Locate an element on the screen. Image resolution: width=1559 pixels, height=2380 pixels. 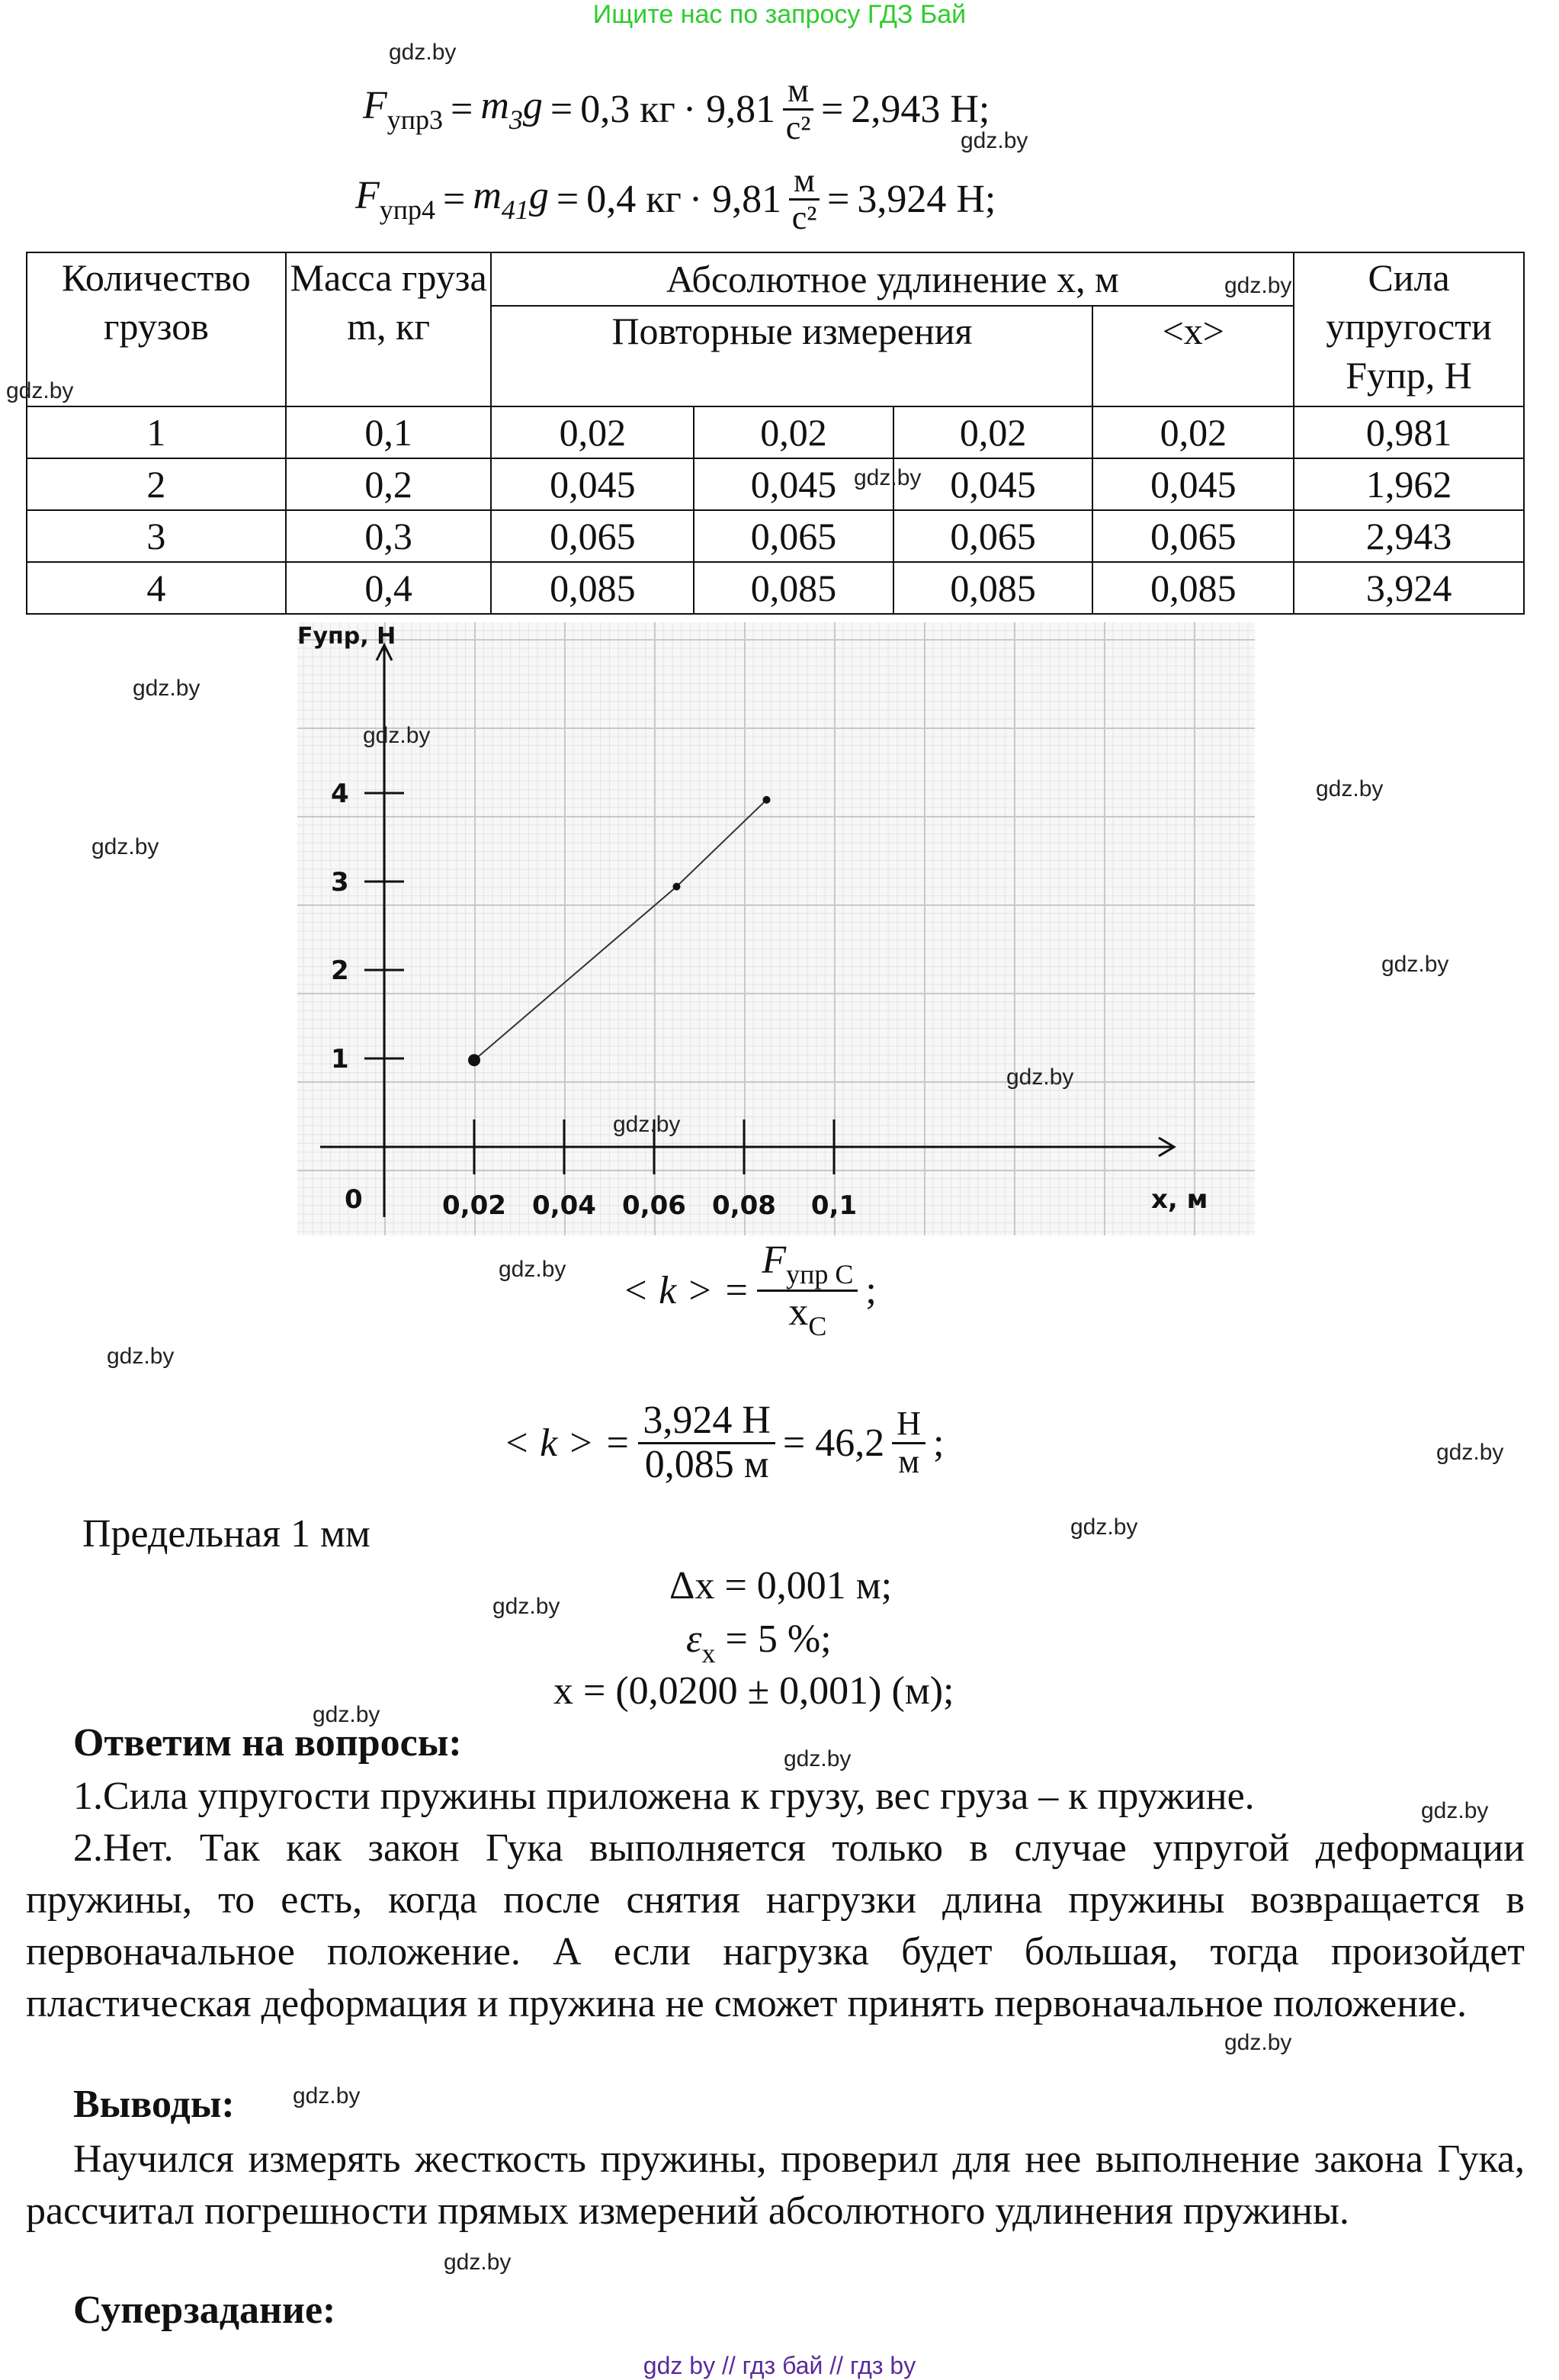
x-tick-label: 0,02 is located at coordinates (474, 1205).